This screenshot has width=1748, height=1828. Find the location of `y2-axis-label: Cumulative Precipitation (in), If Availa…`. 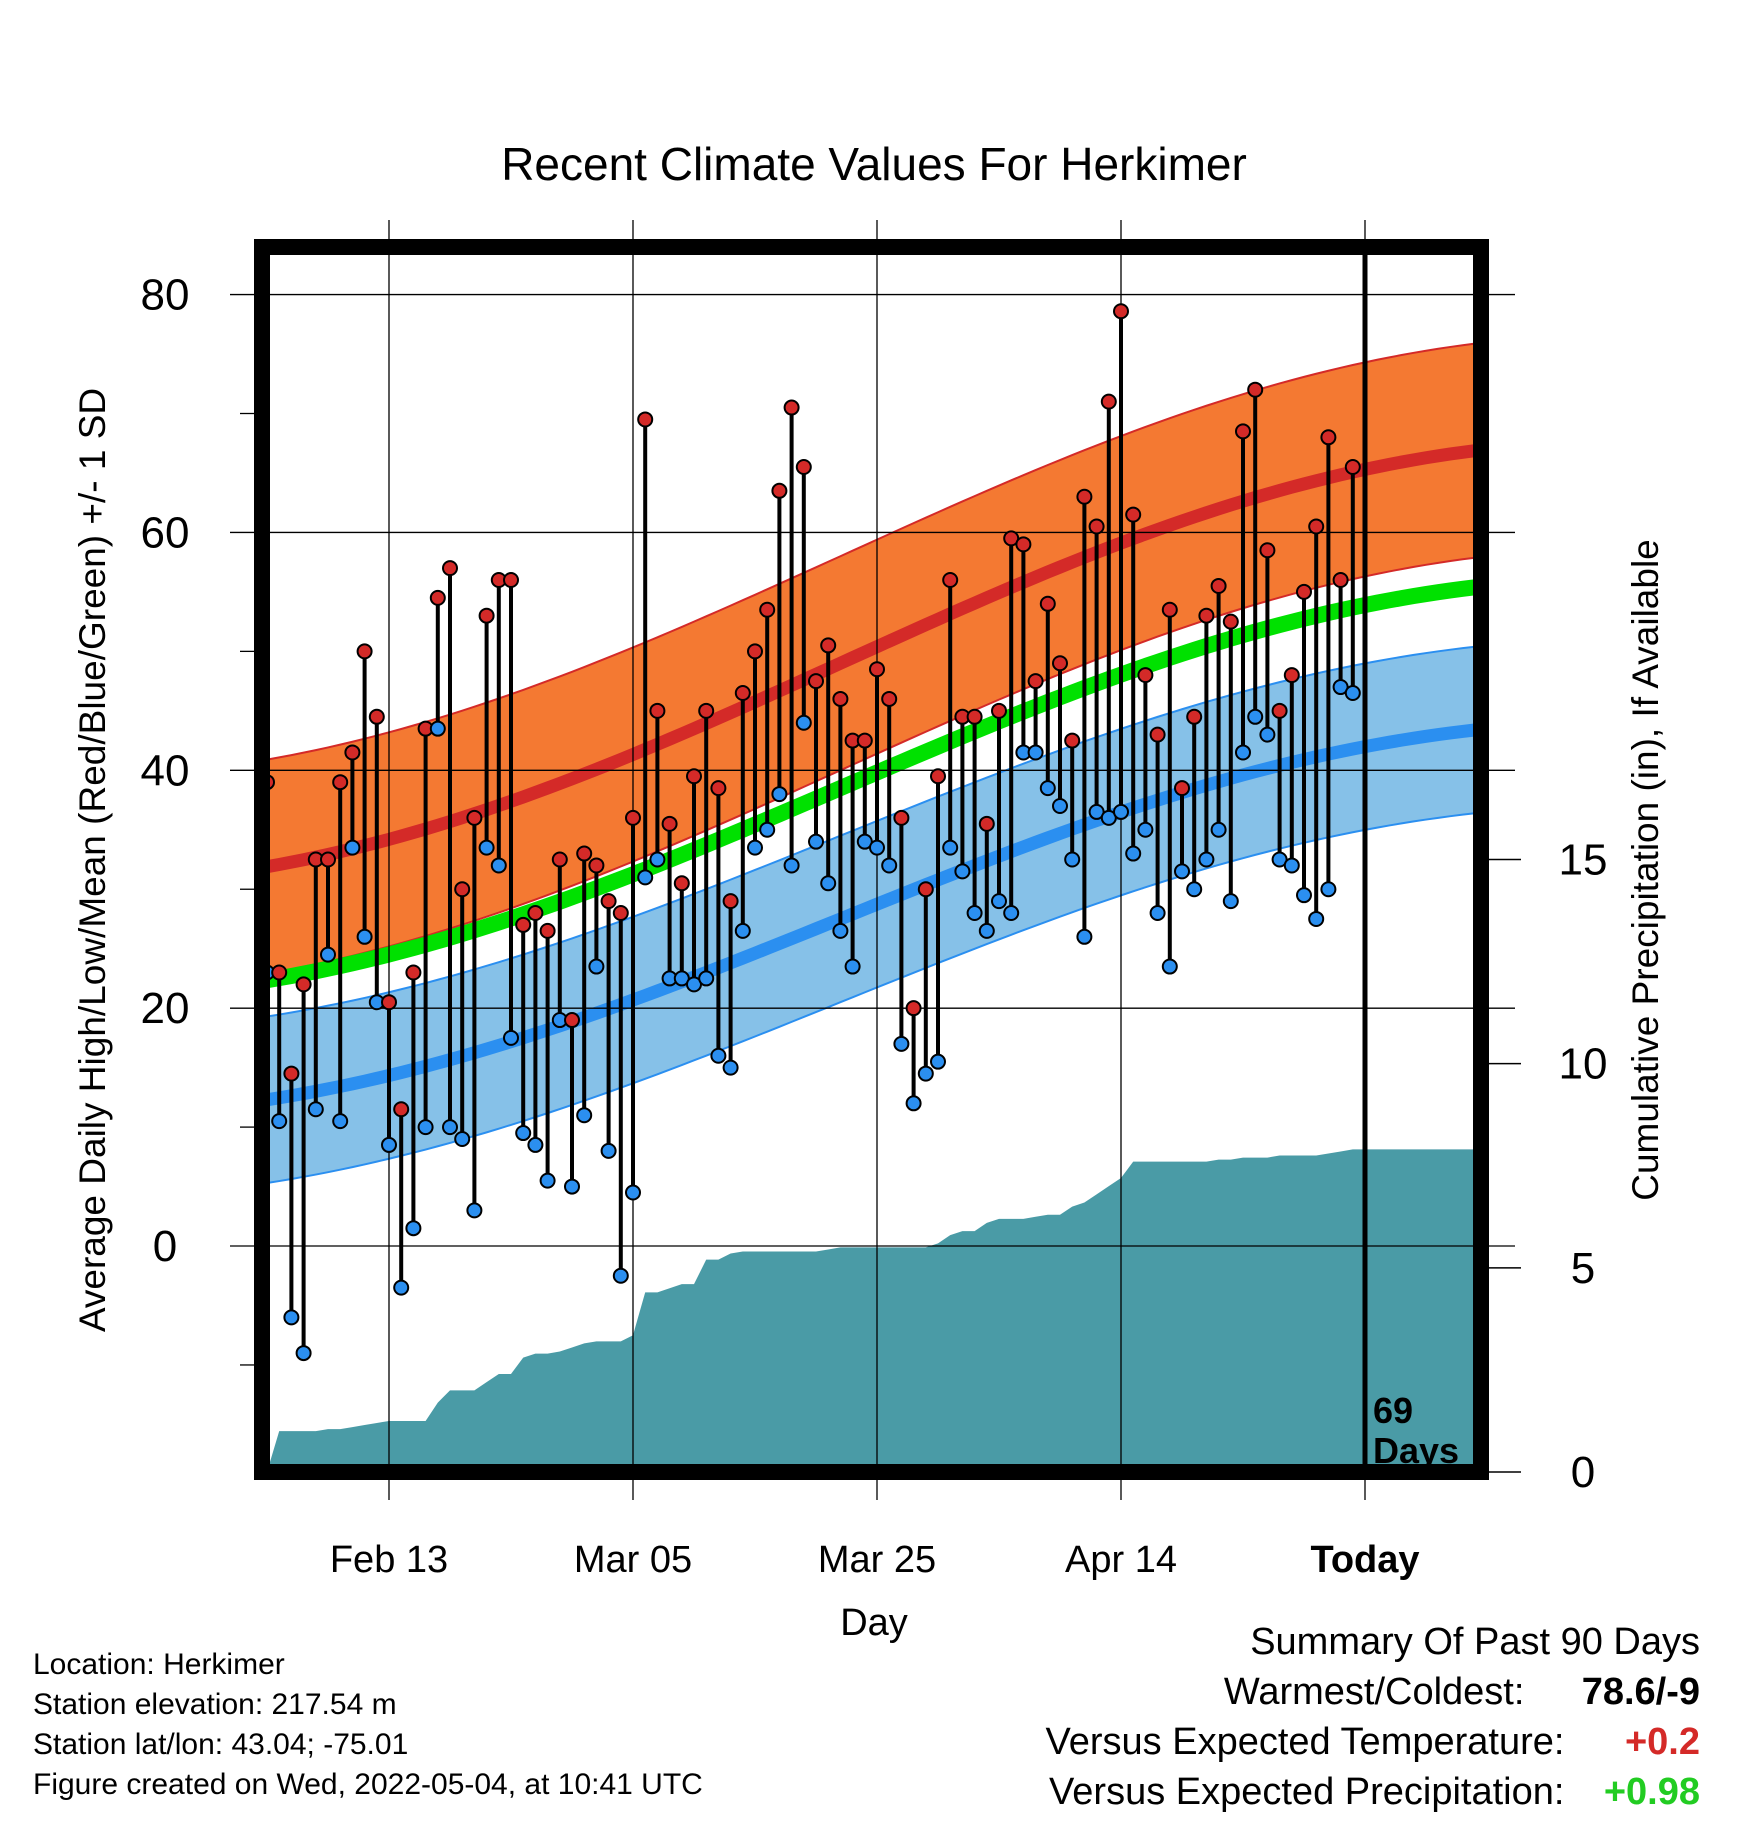

y2-axis-label: Cumulative Precipitation (in), If Availa… is located at coordinates (1645, 870).